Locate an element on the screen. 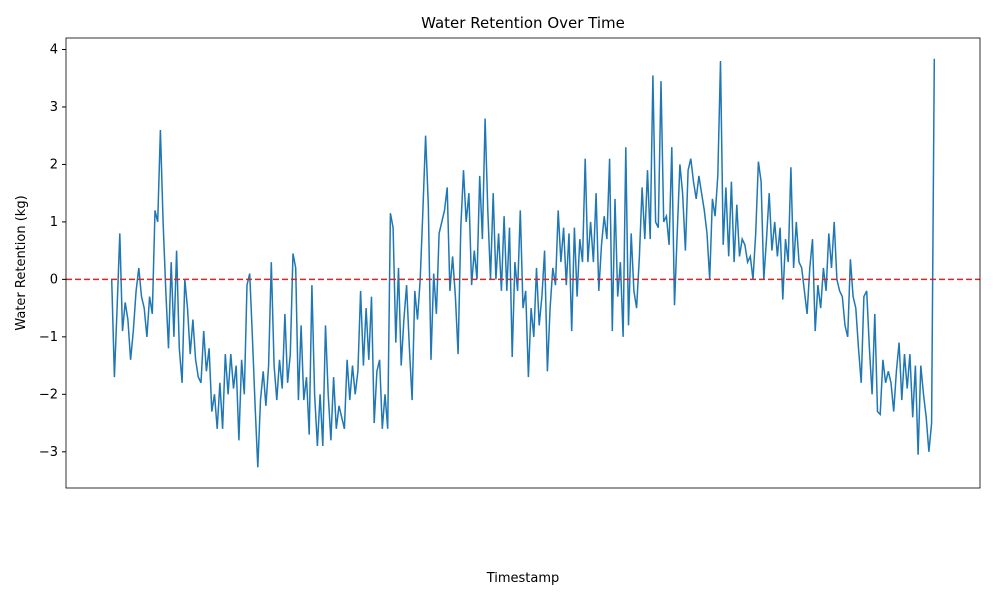 The image size is (1000, 600). x-axis-label: Timestamp is located at coordinates (523, 578).